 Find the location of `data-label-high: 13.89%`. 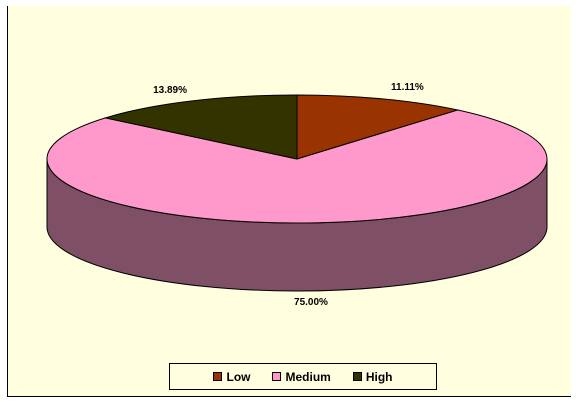

data-label-high: 13.89% is located at coordinates (170, 90).